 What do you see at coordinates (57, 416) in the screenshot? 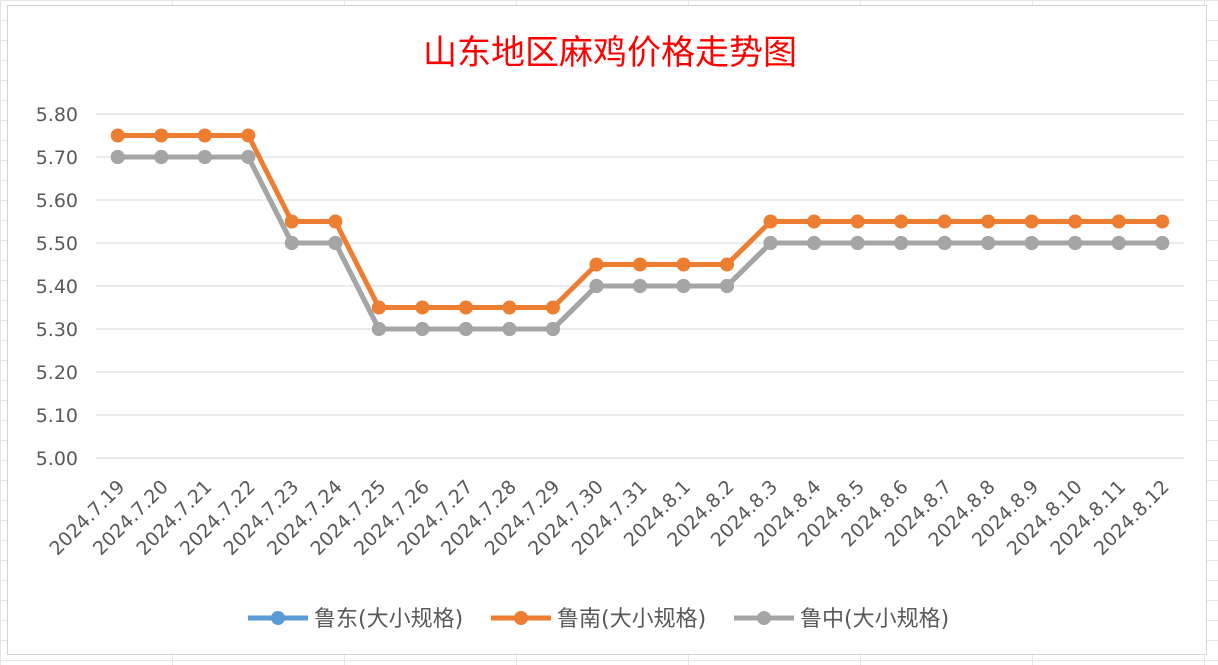
I see `y-tick-label: 5.10` at bounding box center [57, 416].